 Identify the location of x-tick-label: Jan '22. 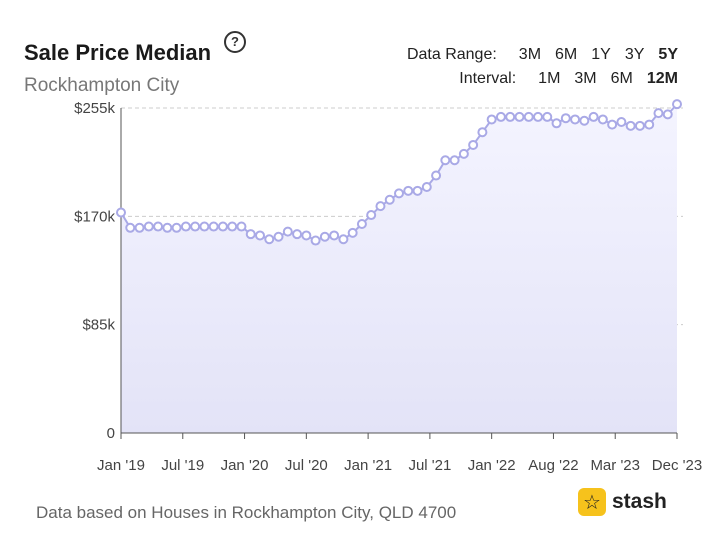
(492, 465).